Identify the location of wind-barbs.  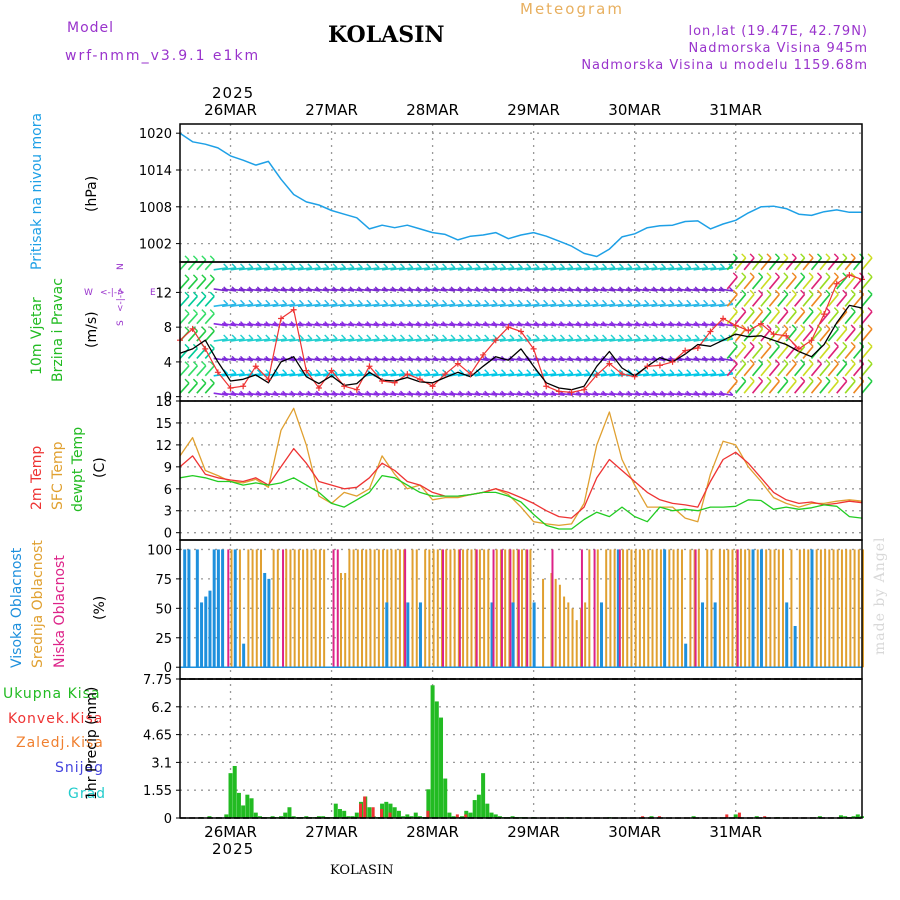
(526, 324).